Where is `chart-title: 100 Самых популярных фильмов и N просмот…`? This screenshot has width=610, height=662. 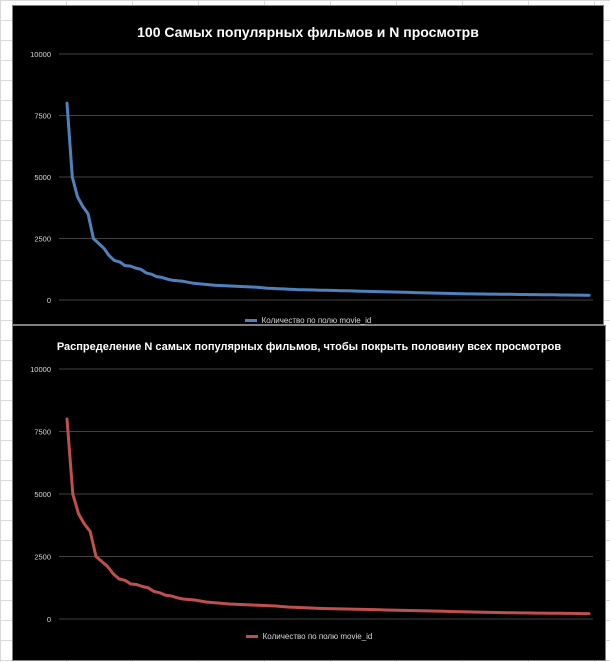
chart-title: 100 Самых популярных фильмов и N просмот… is located at coordinates (308, 32).